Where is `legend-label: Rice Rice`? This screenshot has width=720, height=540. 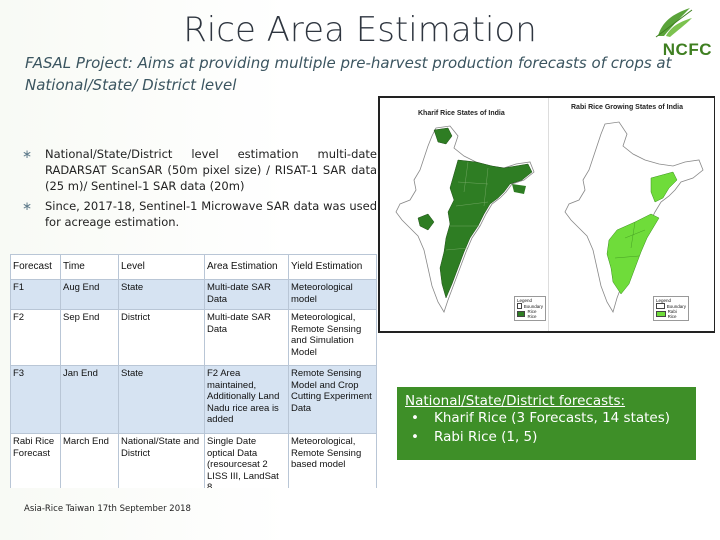
legend-label: Rice Rice is located at coordinates (532, 314).